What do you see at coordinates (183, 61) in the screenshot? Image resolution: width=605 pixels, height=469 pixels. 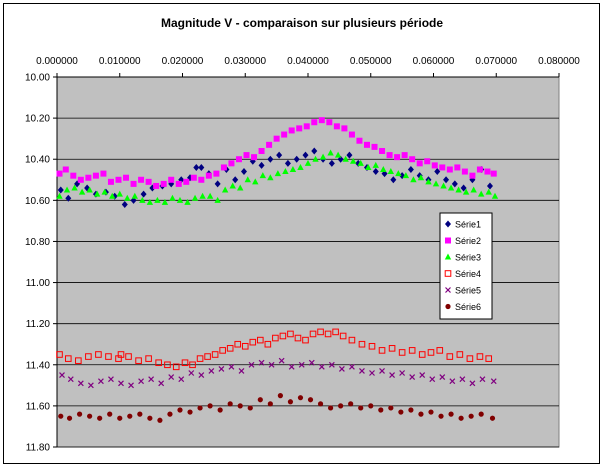 I see `x-tick-label: 0.020000` at bounding box center [183, 61].